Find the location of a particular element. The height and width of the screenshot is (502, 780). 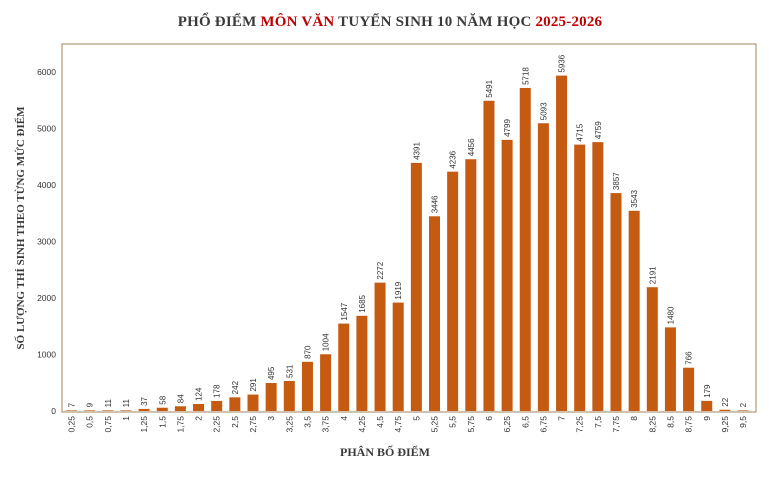

x-tick-label: 7,25 is located at coordinates (580, 424).